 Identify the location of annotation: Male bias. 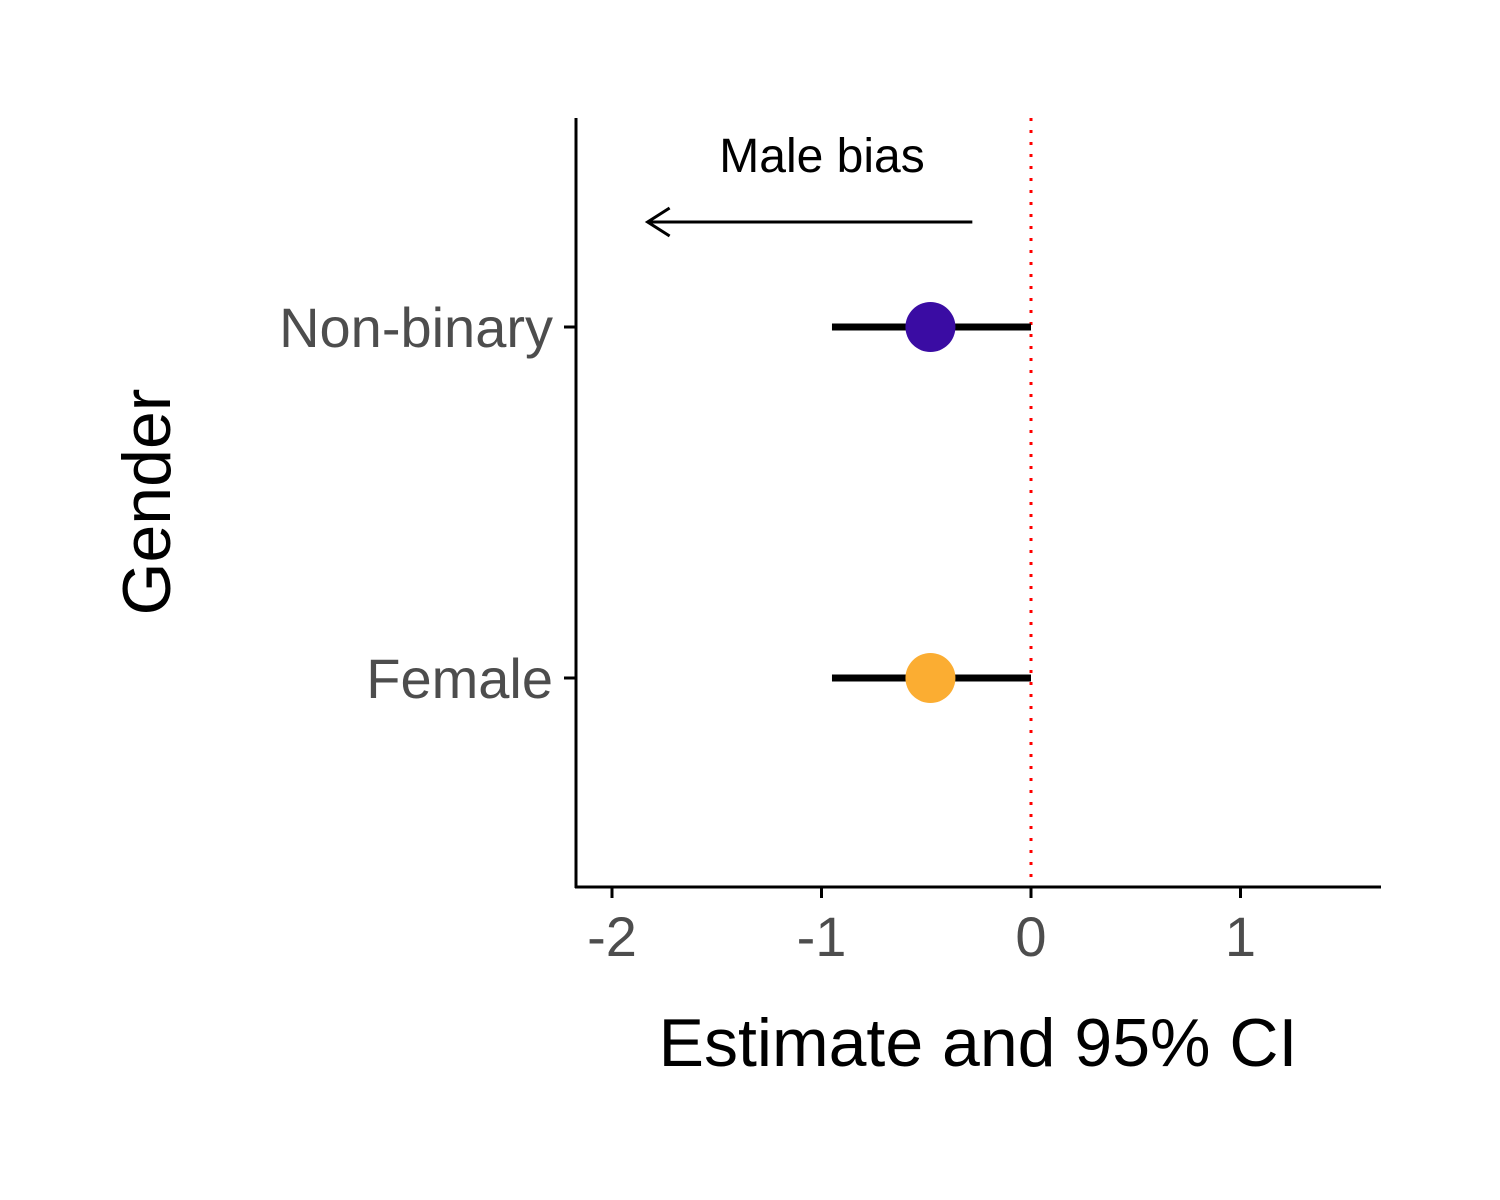
(808, 184).